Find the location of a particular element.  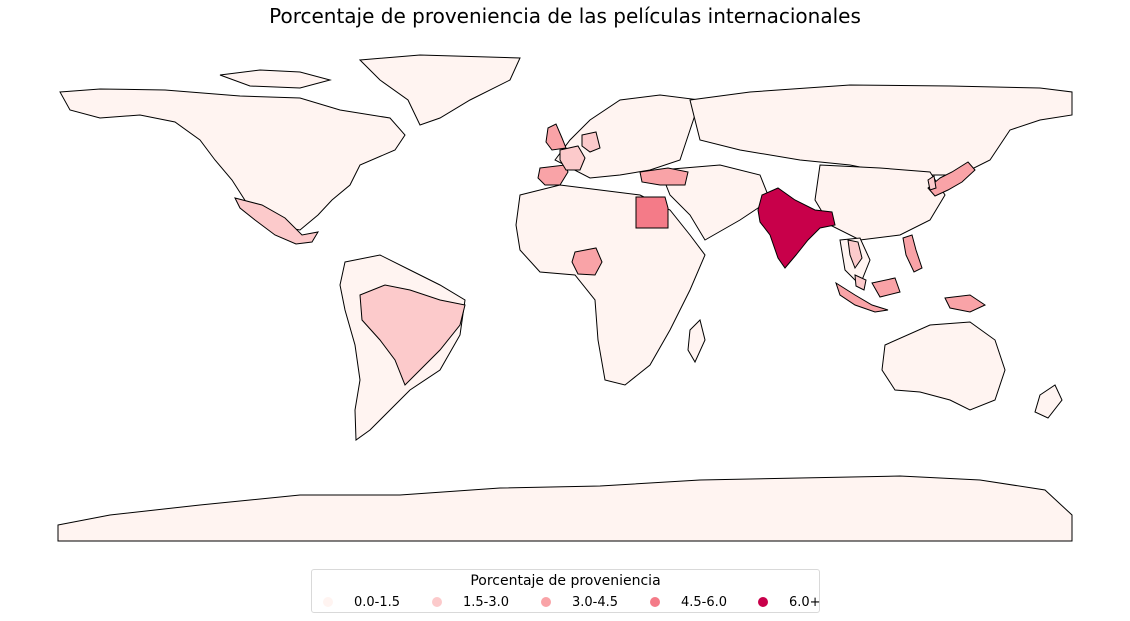

region-antarctica is located at coordinates (565, 508).